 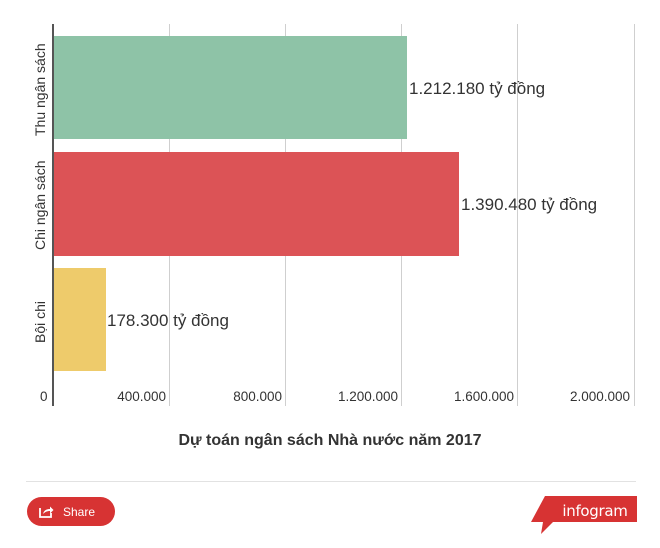 I want to click on share-icon, so click(x=46, y=512).